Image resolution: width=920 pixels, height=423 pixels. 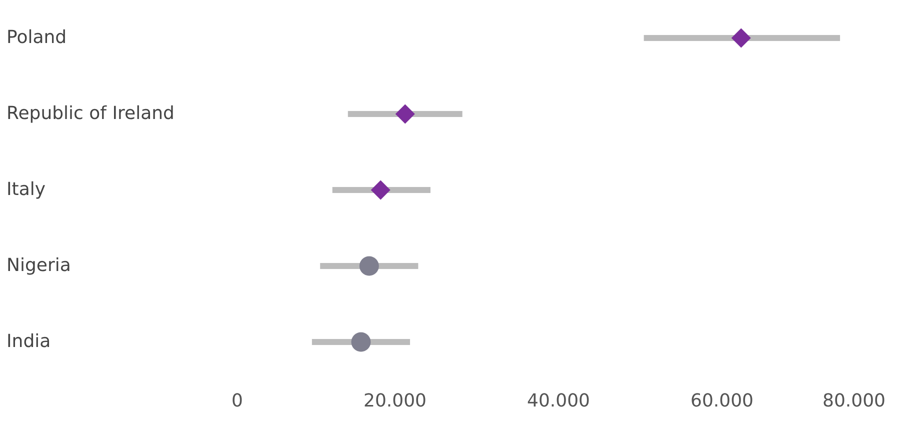 I want to click on x-tick-label: 20.000, so click(x=395, y=401).